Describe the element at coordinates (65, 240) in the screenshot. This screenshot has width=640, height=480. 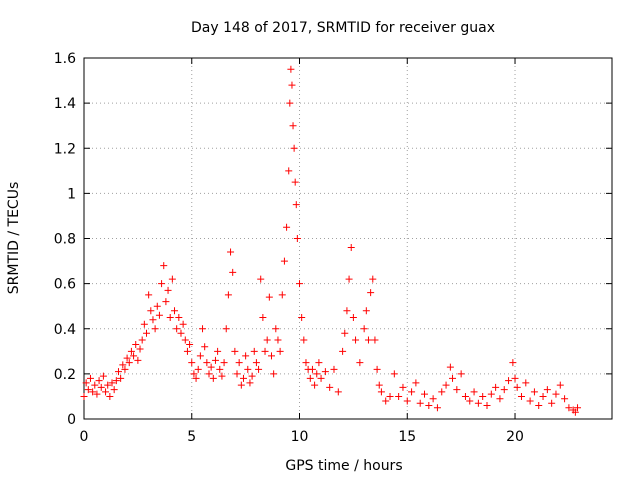
I see `y-tick-label: 0.8` at that location.